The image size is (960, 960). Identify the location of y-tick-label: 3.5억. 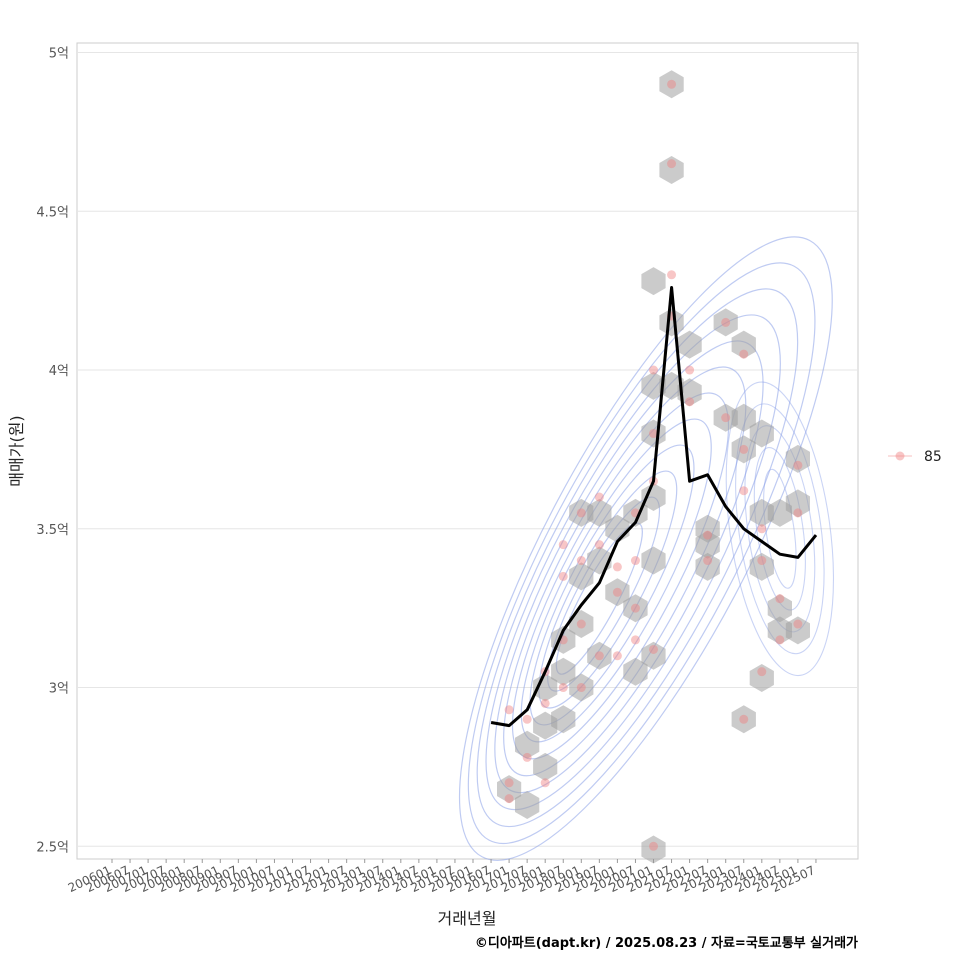
(52, 530).